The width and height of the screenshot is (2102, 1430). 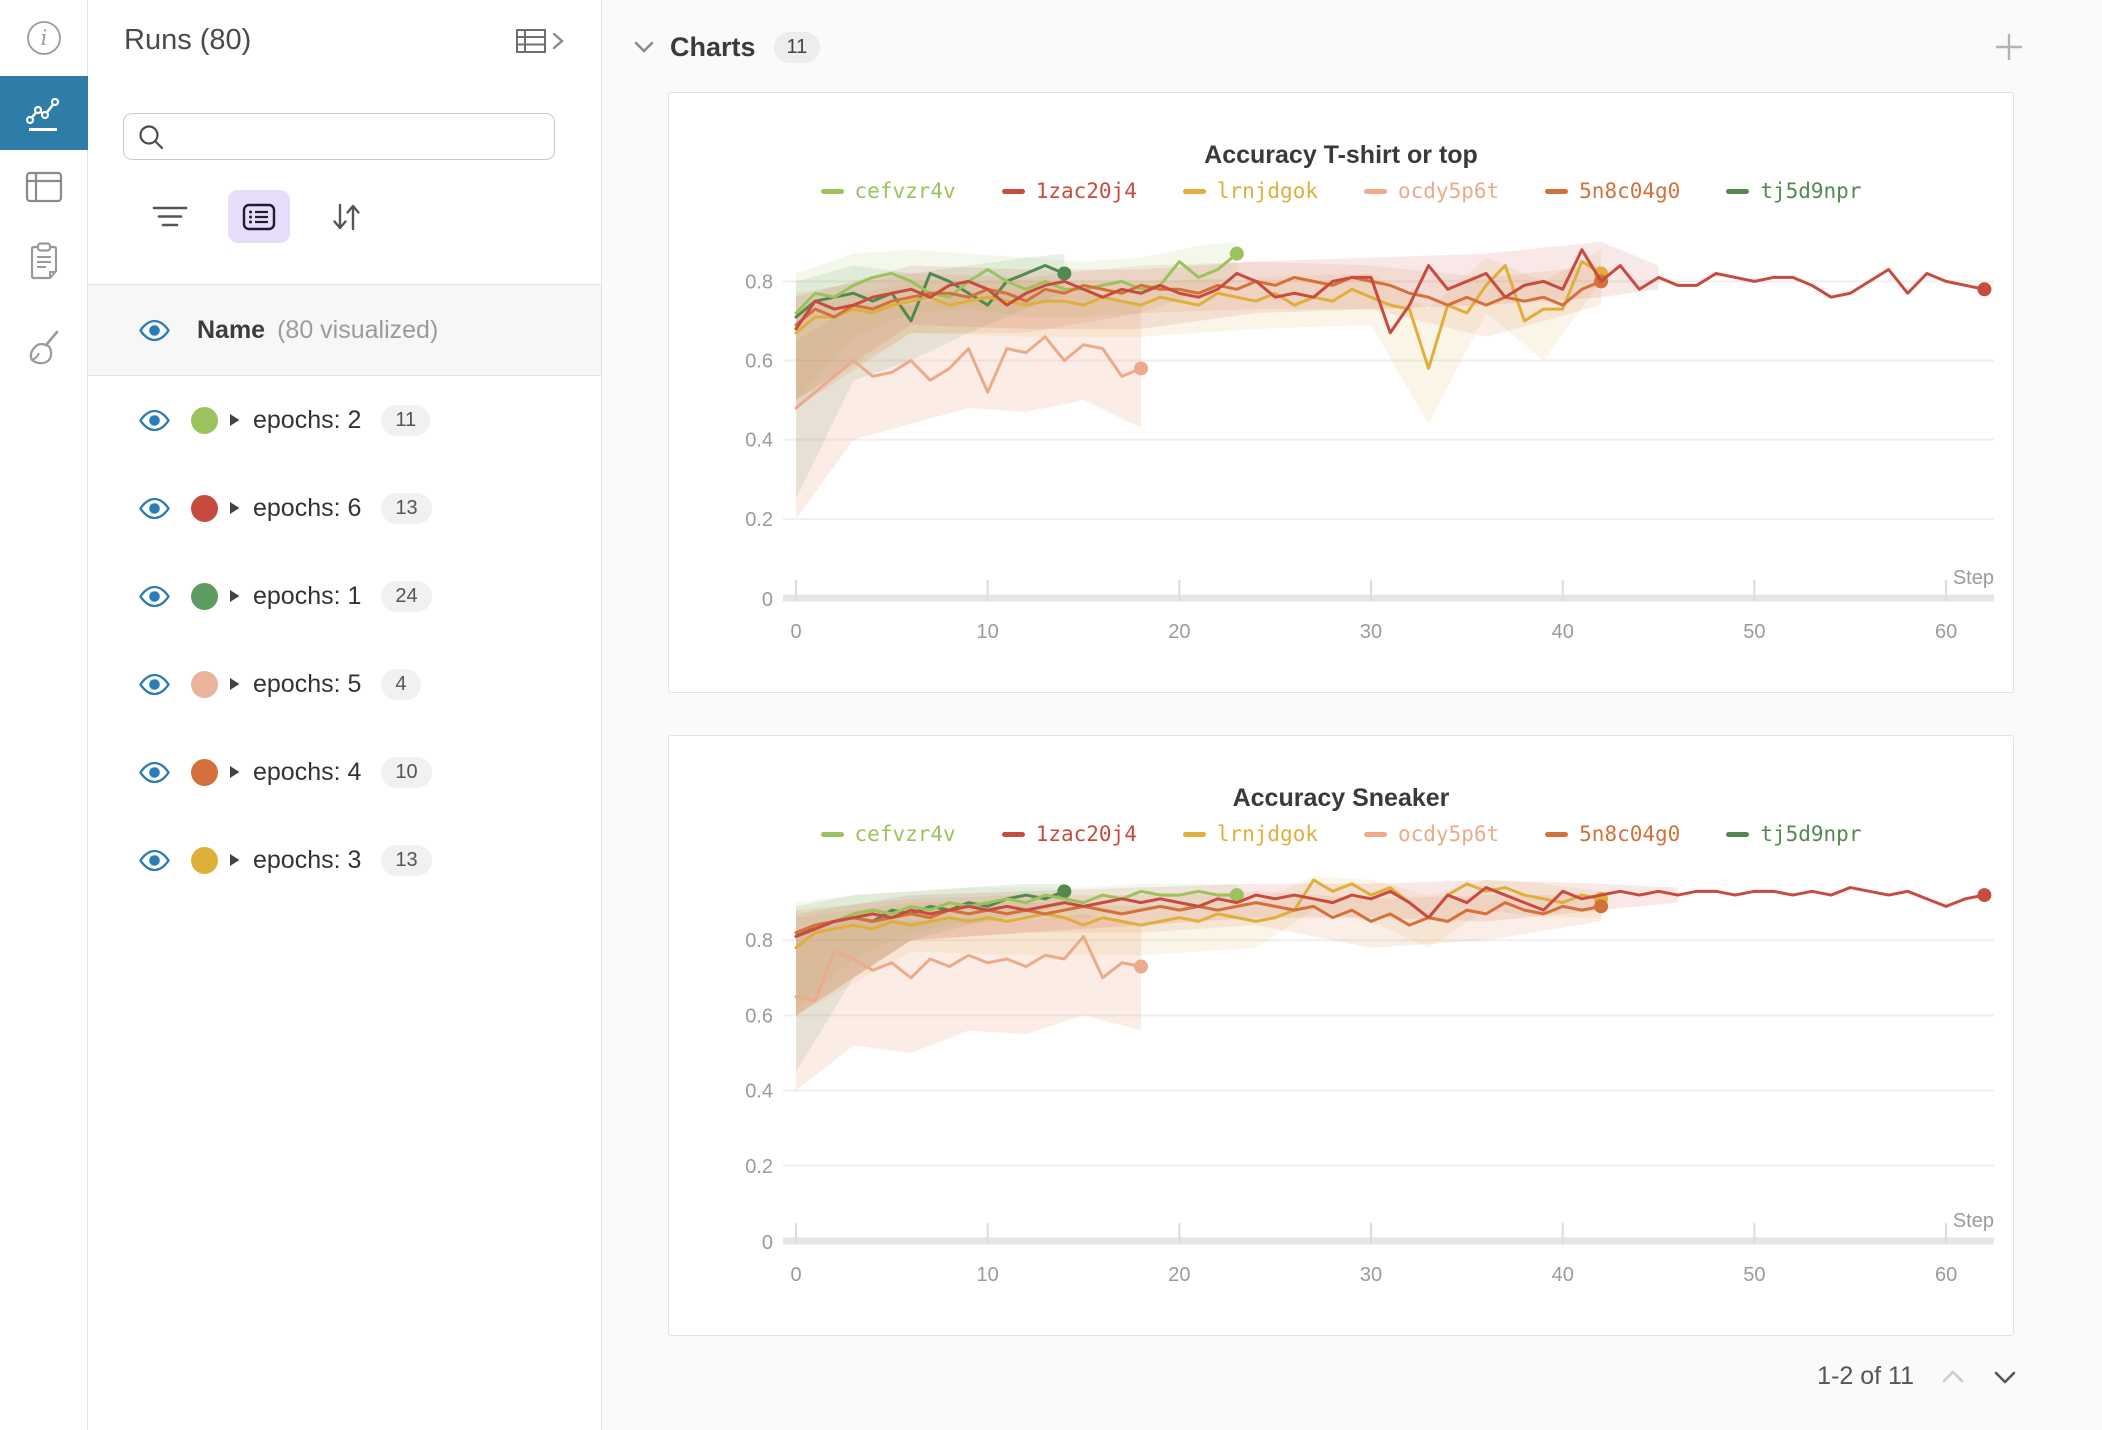 What do you see at coordinates (1352, 40) in the screenshot?
I see `charts-section-header: Charts 11` at bounding box center [1352, 40].